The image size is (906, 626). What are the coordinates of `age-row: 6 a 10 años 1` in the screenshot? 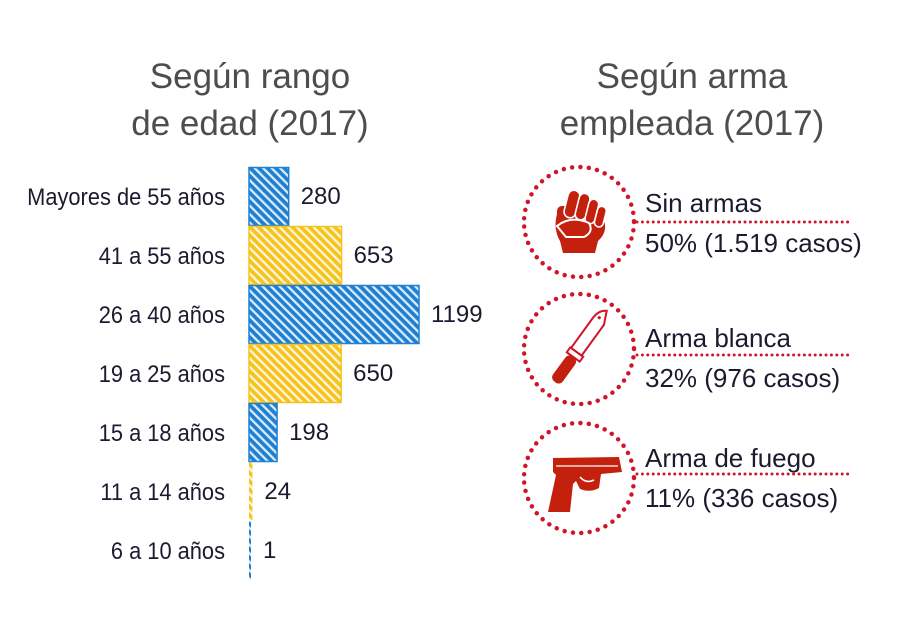 It's located at (193, 550).